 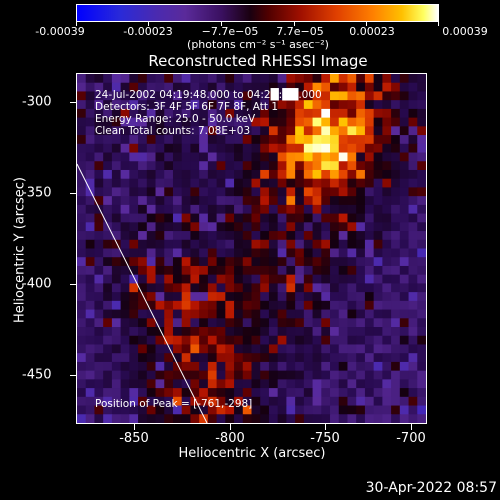 What do you see at coordinates (230, 438) in the screenshot?
I see `x-tick-label: -800` at bounding box center [230, 438].